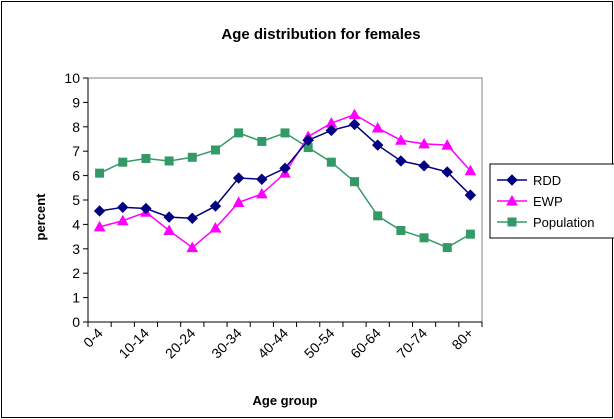 The width and height of the screenshot is (614, 419). I want to click on legend-label: EWP, so click(548, 201).